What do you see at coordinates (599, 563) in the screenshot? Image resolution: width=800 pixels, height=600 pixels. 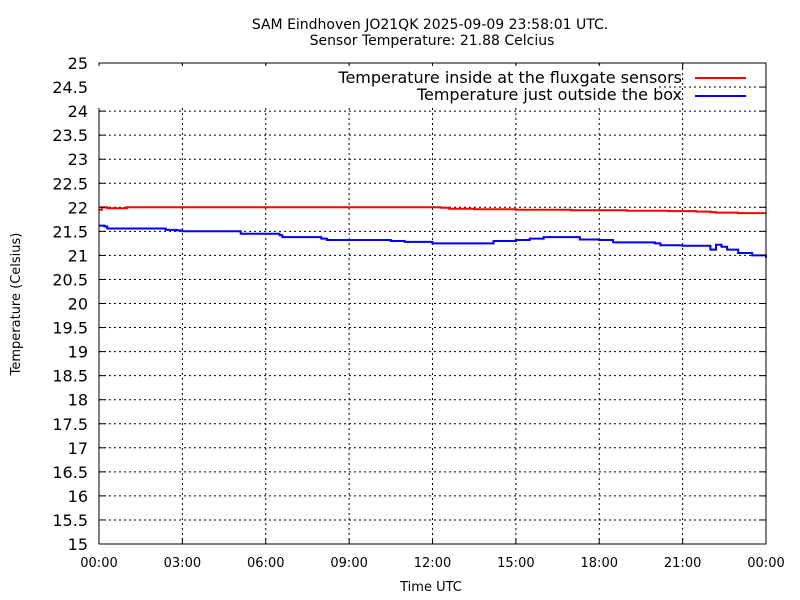 I see `x-tick-label: 18:00` at bounding box center [599, 563].